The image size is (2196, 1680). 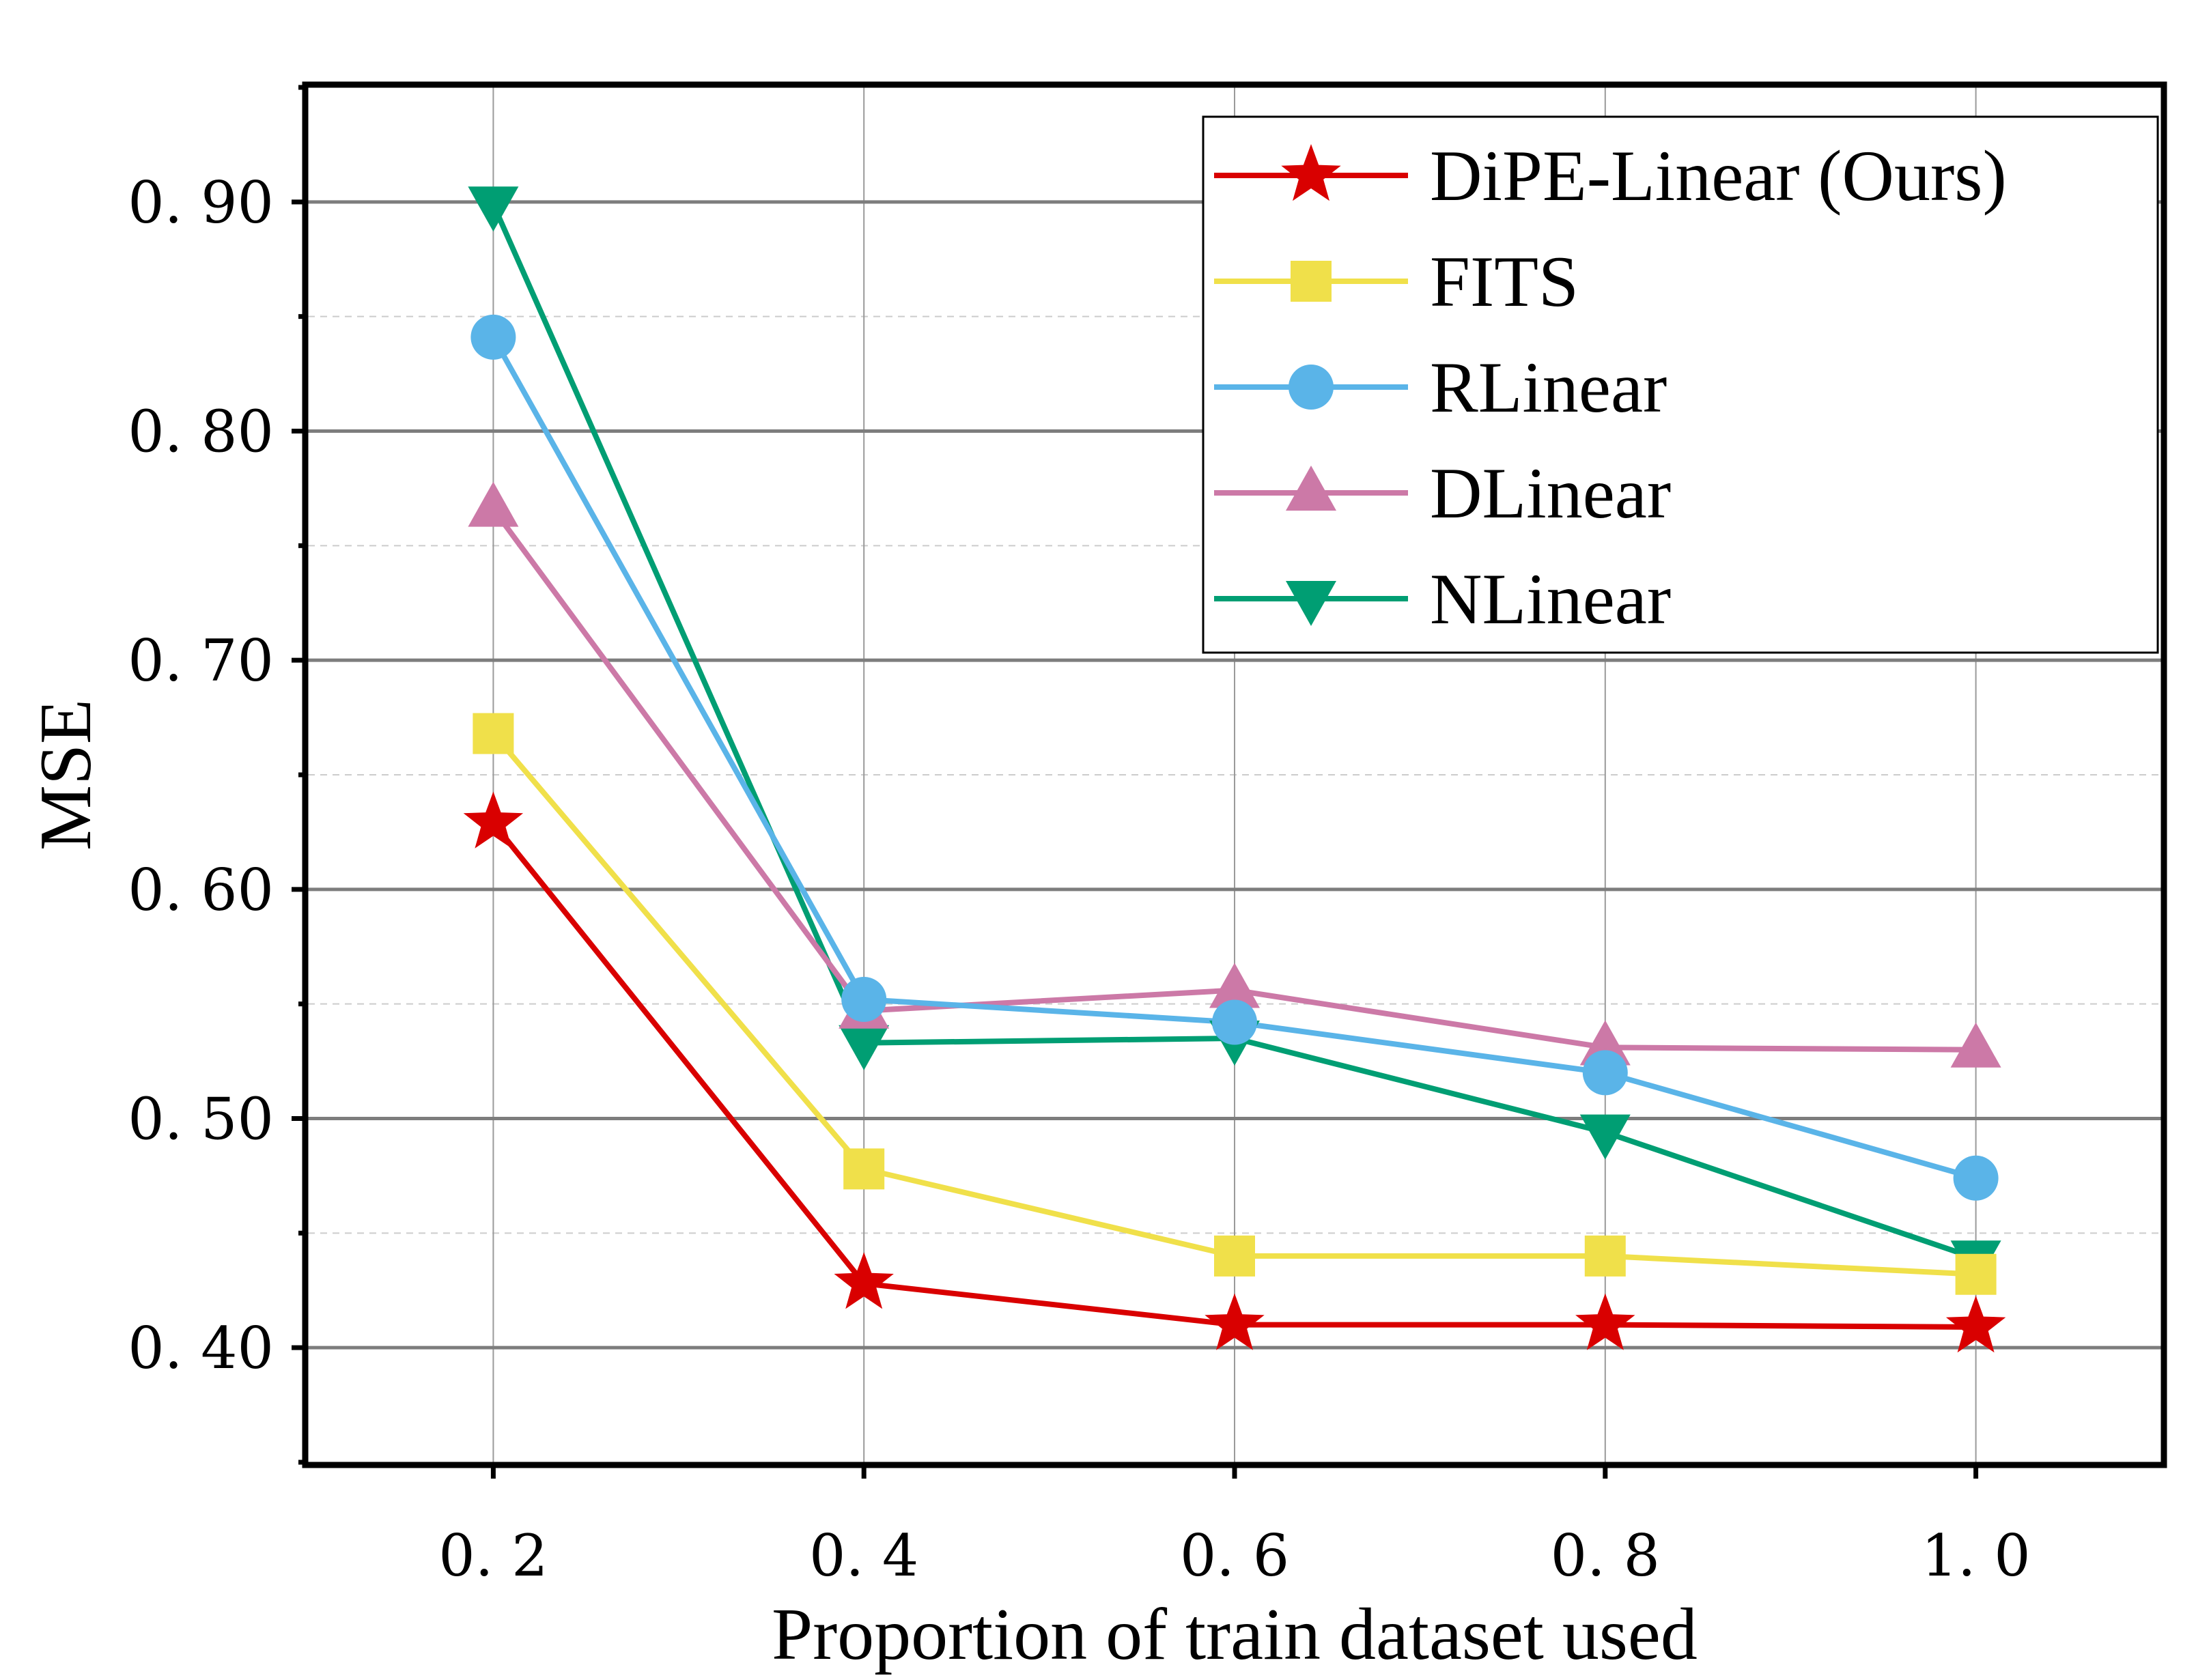 What do you see at coordinates (1549, 387) in the screenshot?
I see `legend-label: RLinear` at bounding box center [1549, 387].